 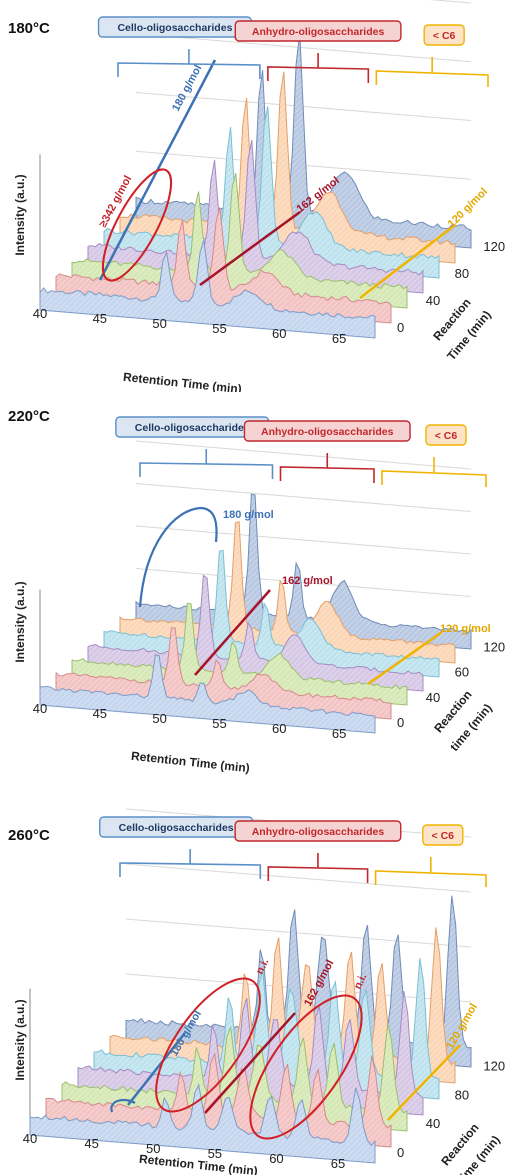 What do you see at coordinates (307, 581) in the screenshot?
I see `annotation-label: 162 g/mol` at bounding box center [307, 581].